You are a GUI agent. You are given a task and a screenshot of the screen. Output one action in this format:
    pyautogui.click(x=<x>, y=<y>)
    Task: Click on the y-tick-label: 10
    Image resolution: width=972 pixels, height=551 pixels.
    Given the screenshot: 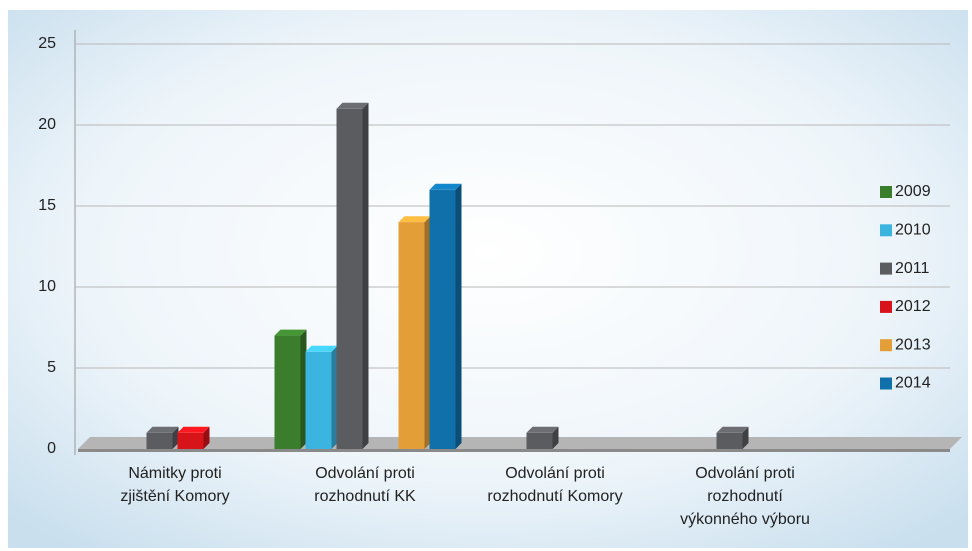 What is the action you would take?
    pyautogui.click(x=47, y=286)
    